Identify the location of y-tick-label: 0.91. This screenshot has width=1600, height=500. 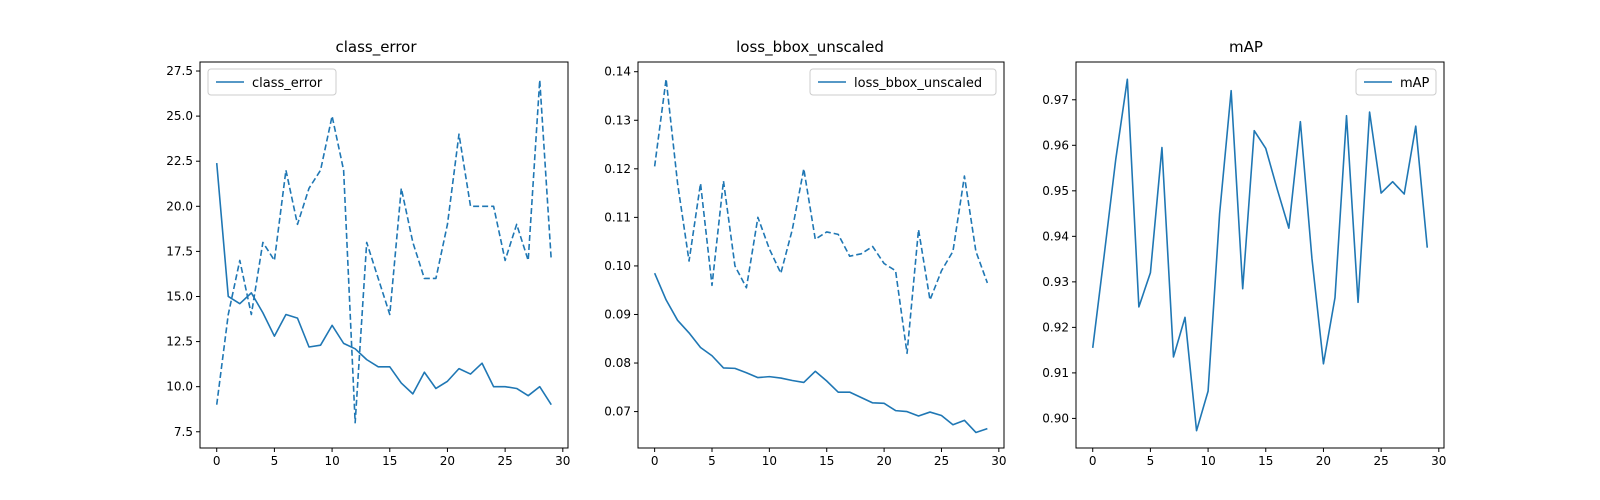
(1055, 373).